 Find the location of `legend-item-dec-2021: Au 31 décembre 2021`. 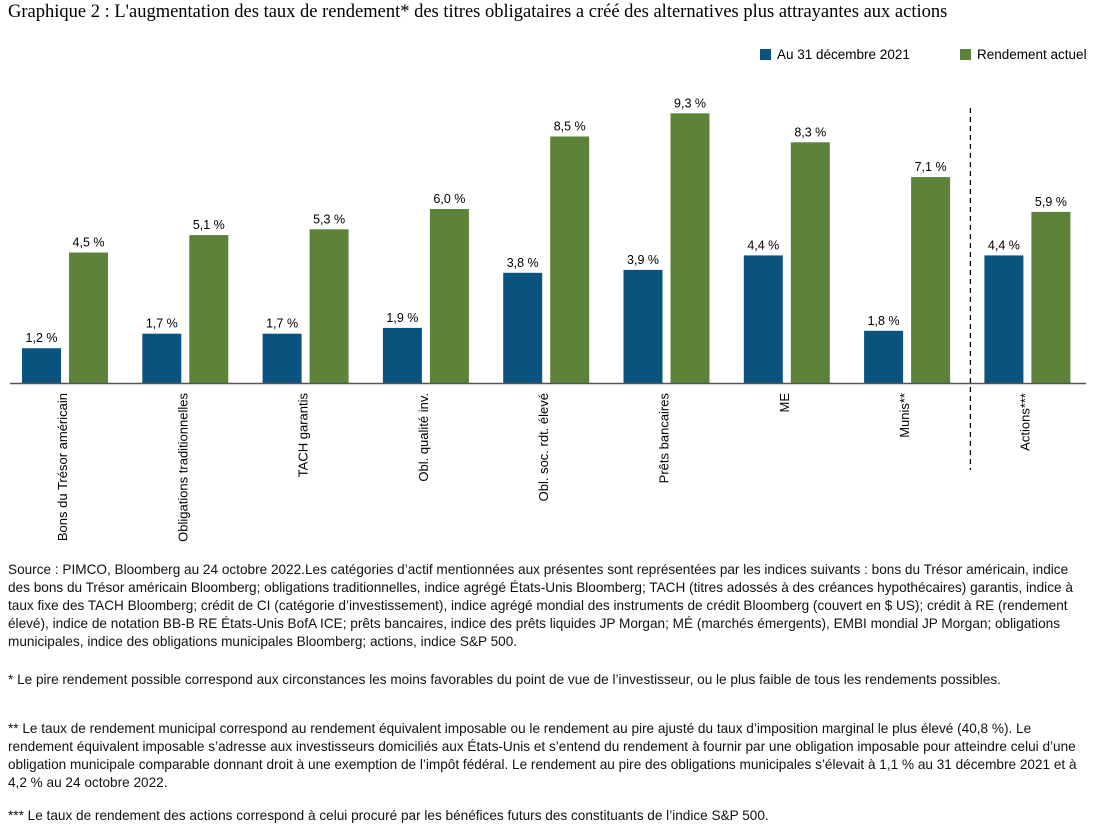

legend-item-dec-2021: Au 31 décembre 2021 is located at coordinates (835, 54).